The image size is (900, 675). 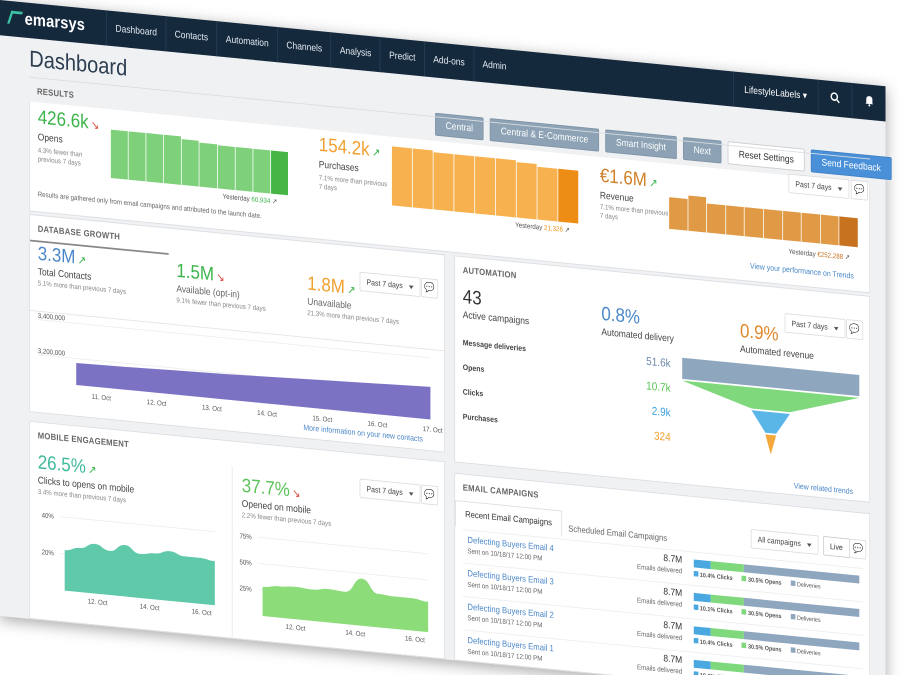 I want to click on nav-predict: Predict, so click(x=401, y=57).